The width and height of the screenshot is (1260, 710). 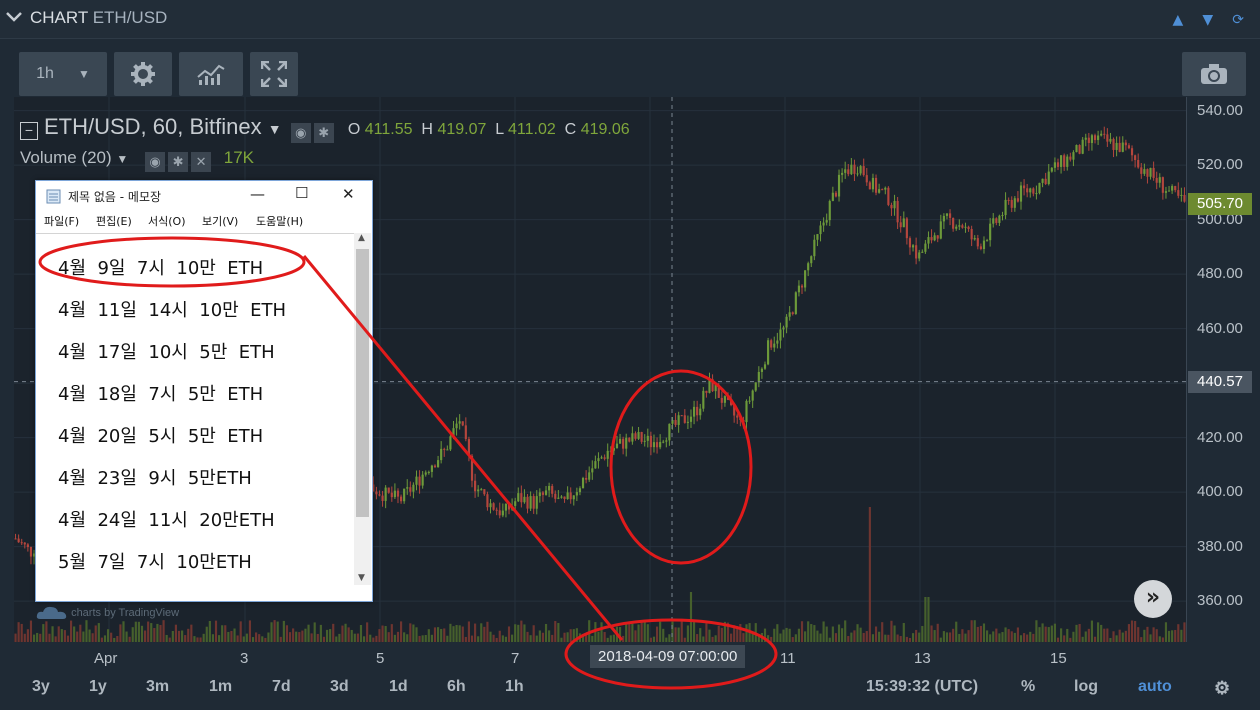 I want to click on y-tick-label: 360.00, so click(x=1220, y=601).